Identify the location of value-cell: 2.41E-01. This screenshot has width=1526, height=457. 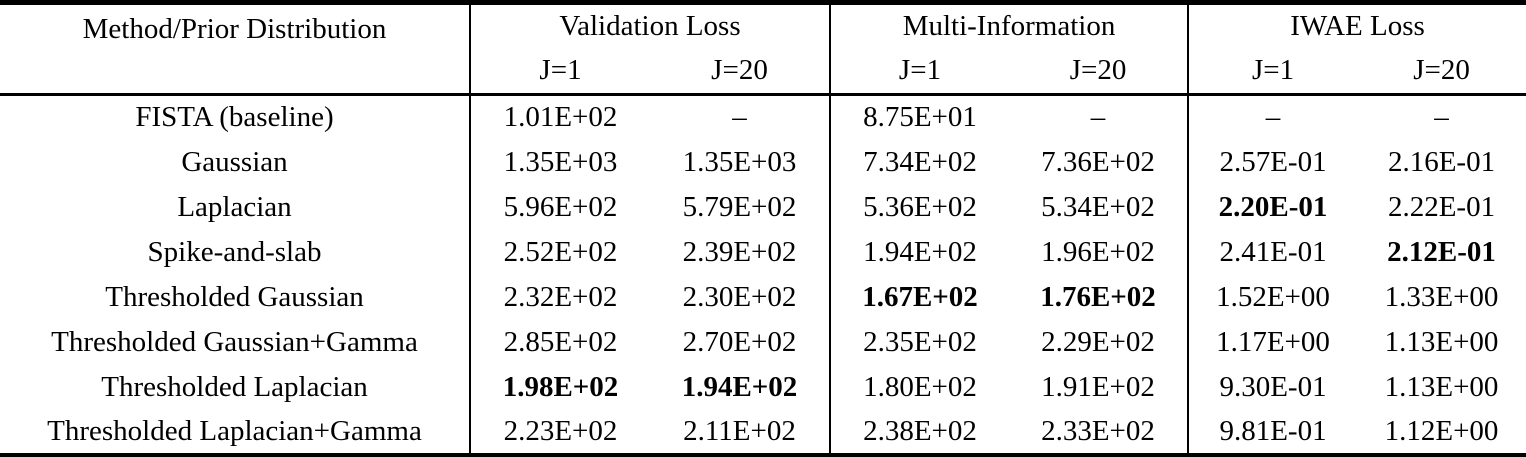
(1273, 251).